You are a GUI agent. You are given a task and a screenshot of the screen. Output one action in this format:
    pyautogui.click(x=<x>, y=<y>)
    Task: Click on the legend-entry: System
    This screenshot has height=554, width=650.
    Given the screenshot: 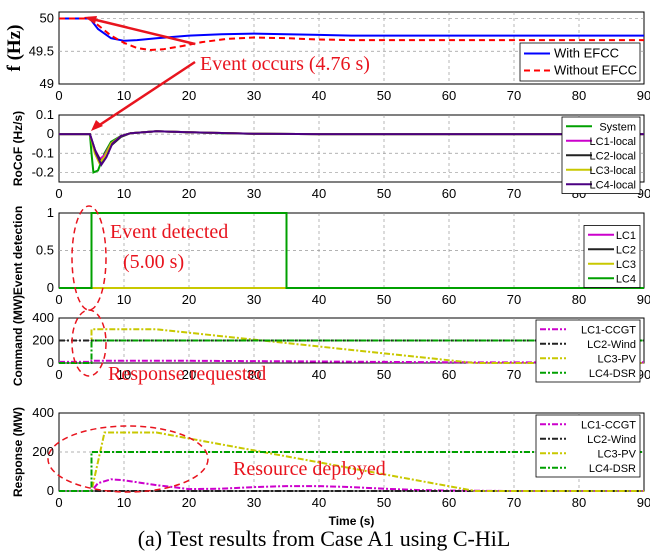 What is the action you would take?
    pyautogui.click(x=617, y=127)
    